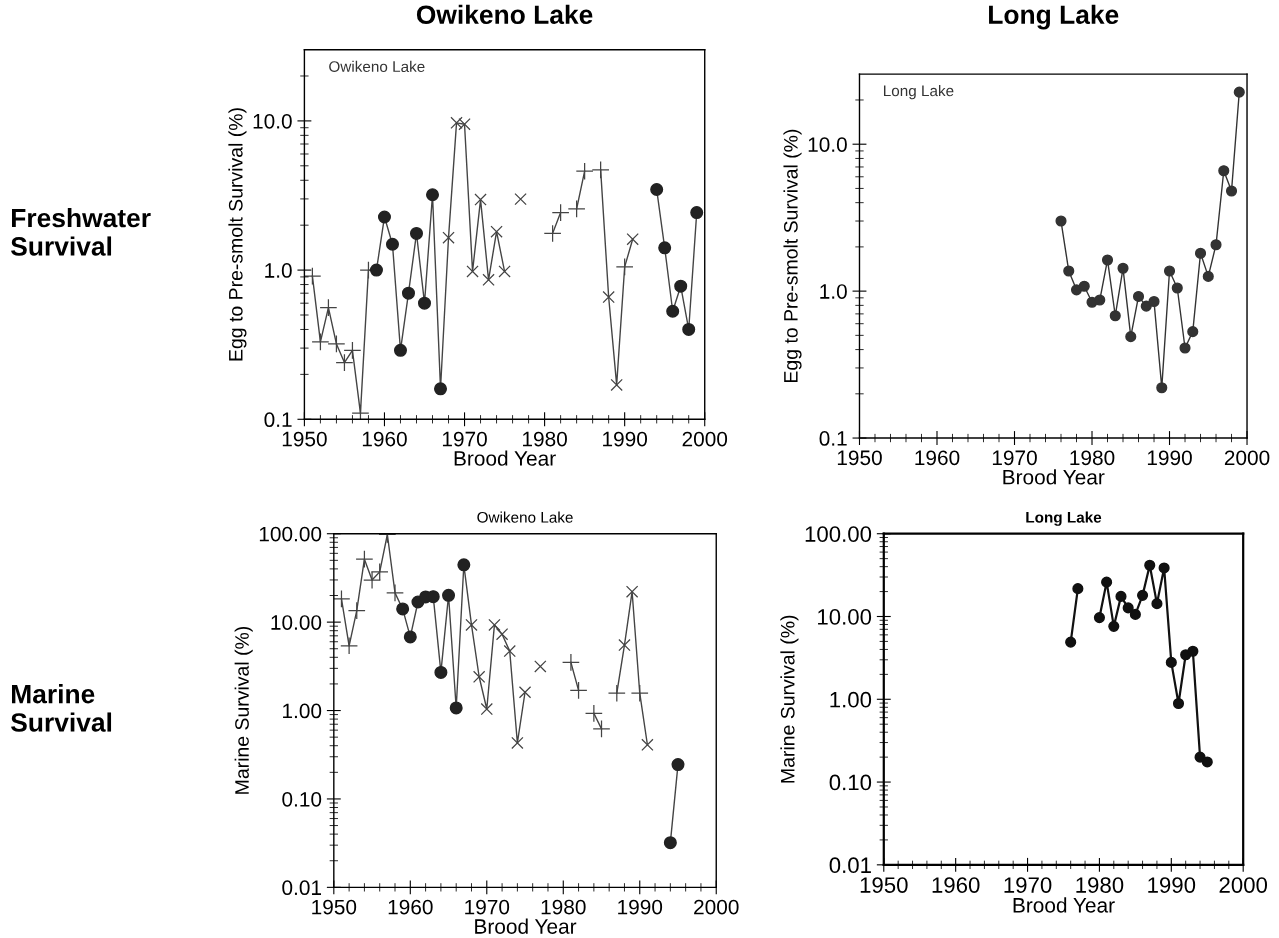 The image size is (1279, 938). Describe the element at coordinates (792, 255) in the screenshot. I see `y-axis-title: Egg to Pre-smolt Survival (%)` at that location.